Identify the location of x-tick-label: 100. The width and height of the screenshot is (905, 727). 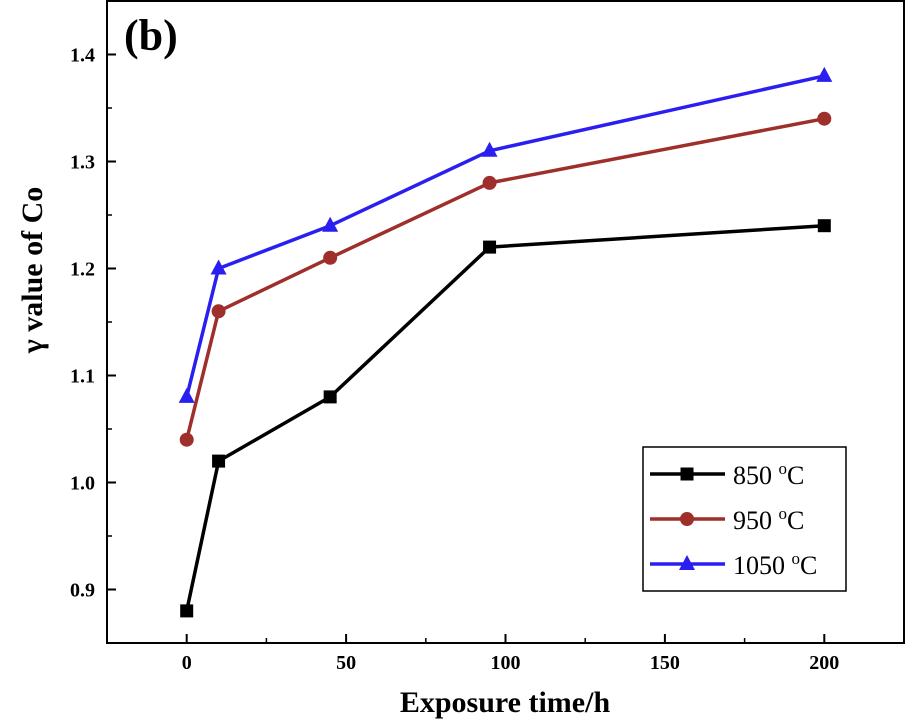
(506, 663).